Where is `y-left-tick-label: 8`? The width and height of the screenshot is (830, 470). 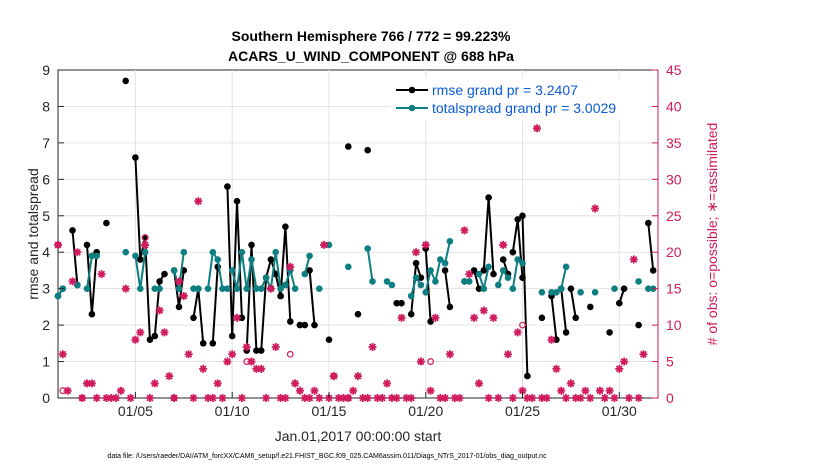 y-left-tick-label: 8 is located at coordinates (46, 106).